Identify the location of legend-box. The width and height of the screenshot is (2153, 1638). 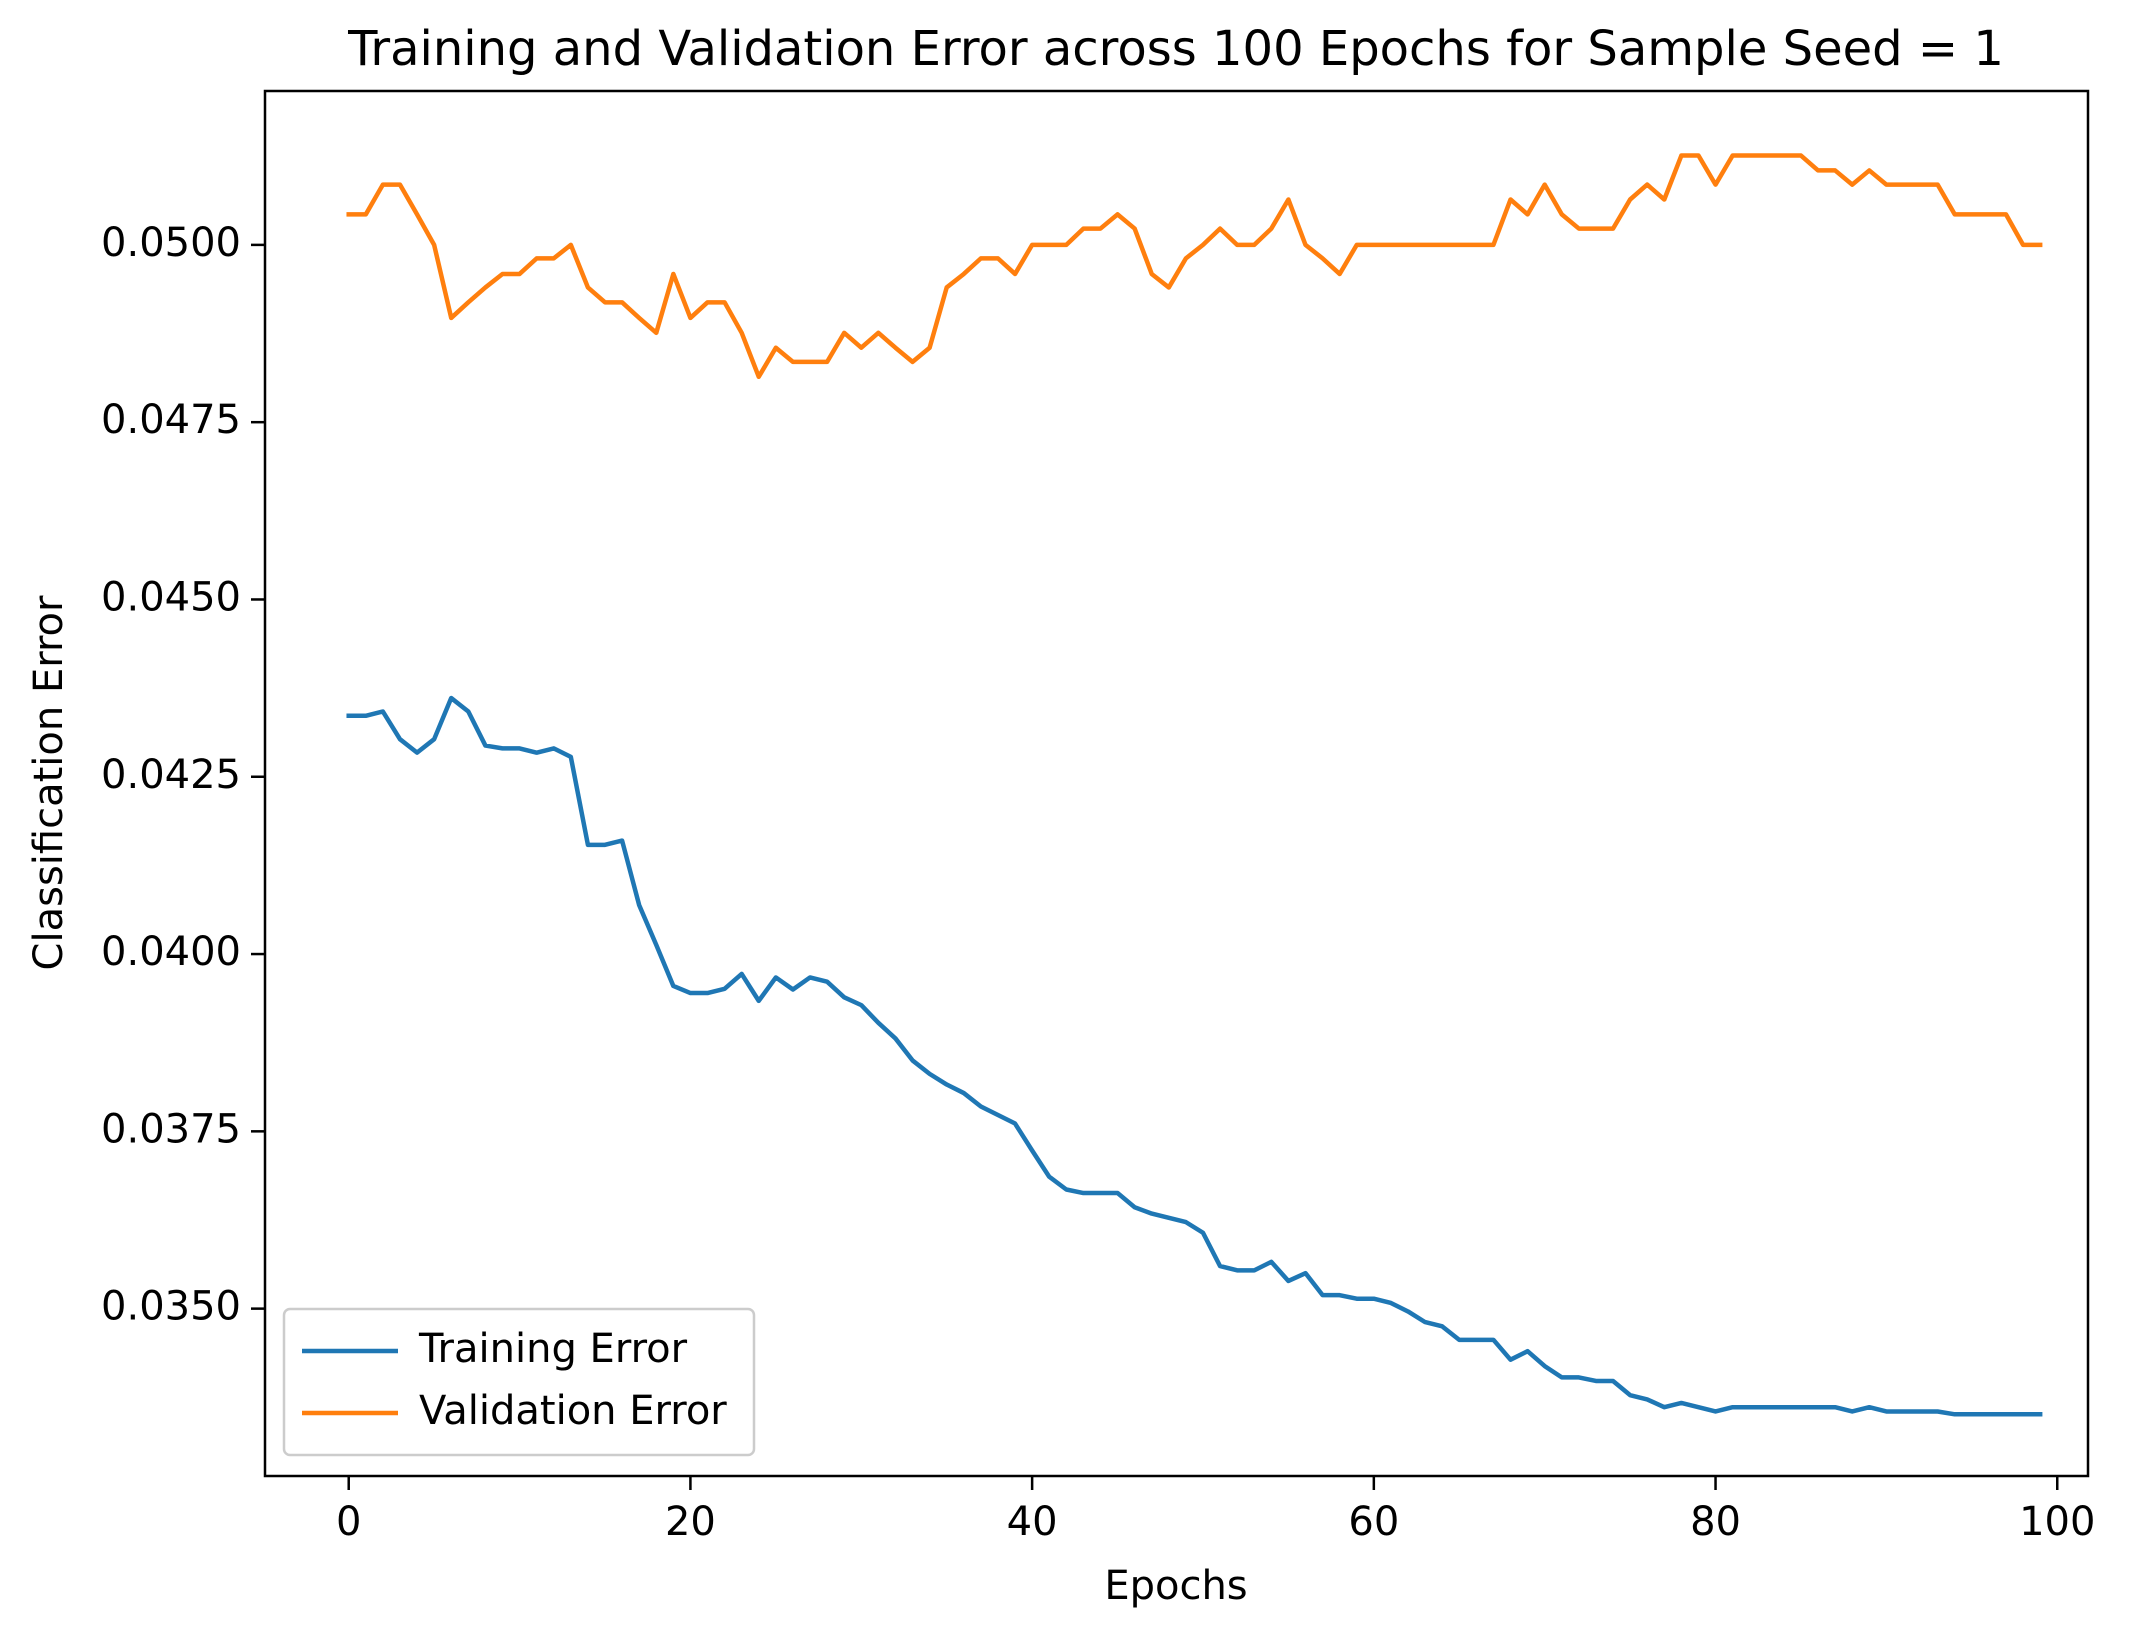
(519, 1382).